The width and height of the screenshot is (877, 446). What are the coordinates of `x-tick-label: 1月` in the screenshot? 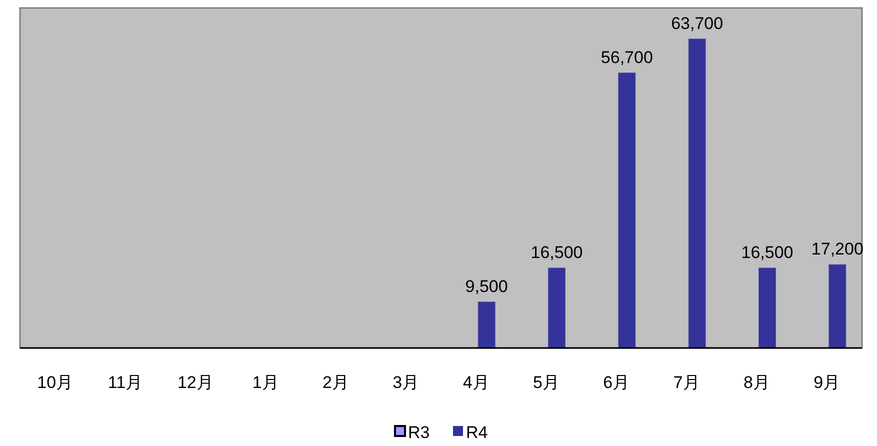 It's located at (265, 382).